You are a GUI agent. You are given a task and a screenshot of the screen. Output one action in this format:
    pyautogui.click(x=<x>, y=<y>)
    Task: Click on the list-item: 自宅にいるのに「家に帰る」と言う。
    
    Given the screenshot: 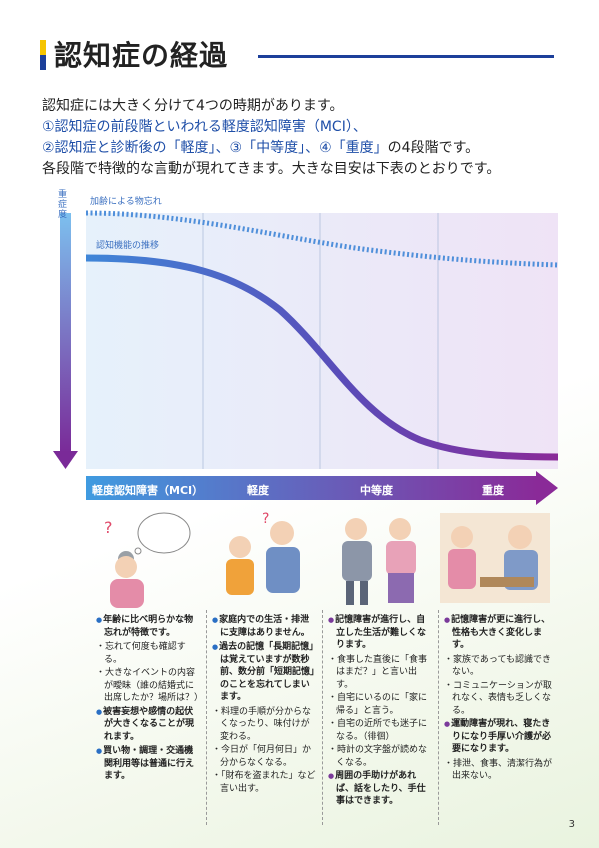 What is the action you would take?
    pyautogui.click(x=380, y=704)
    